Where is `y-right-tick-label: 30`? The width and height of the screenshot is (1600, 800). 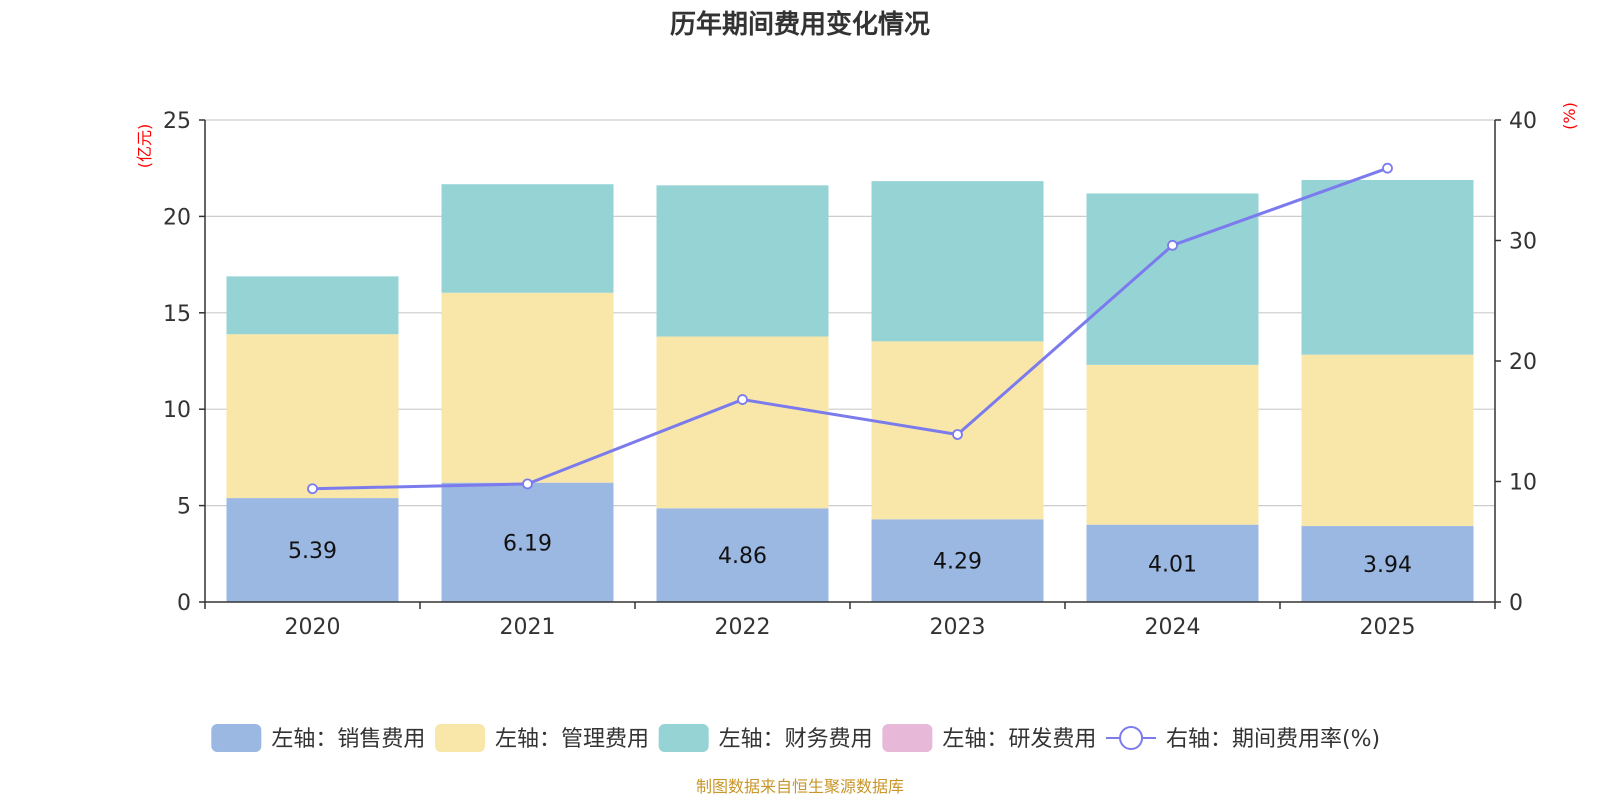 y-right-tick-label: 30 is located at coordinates (1523, 242).